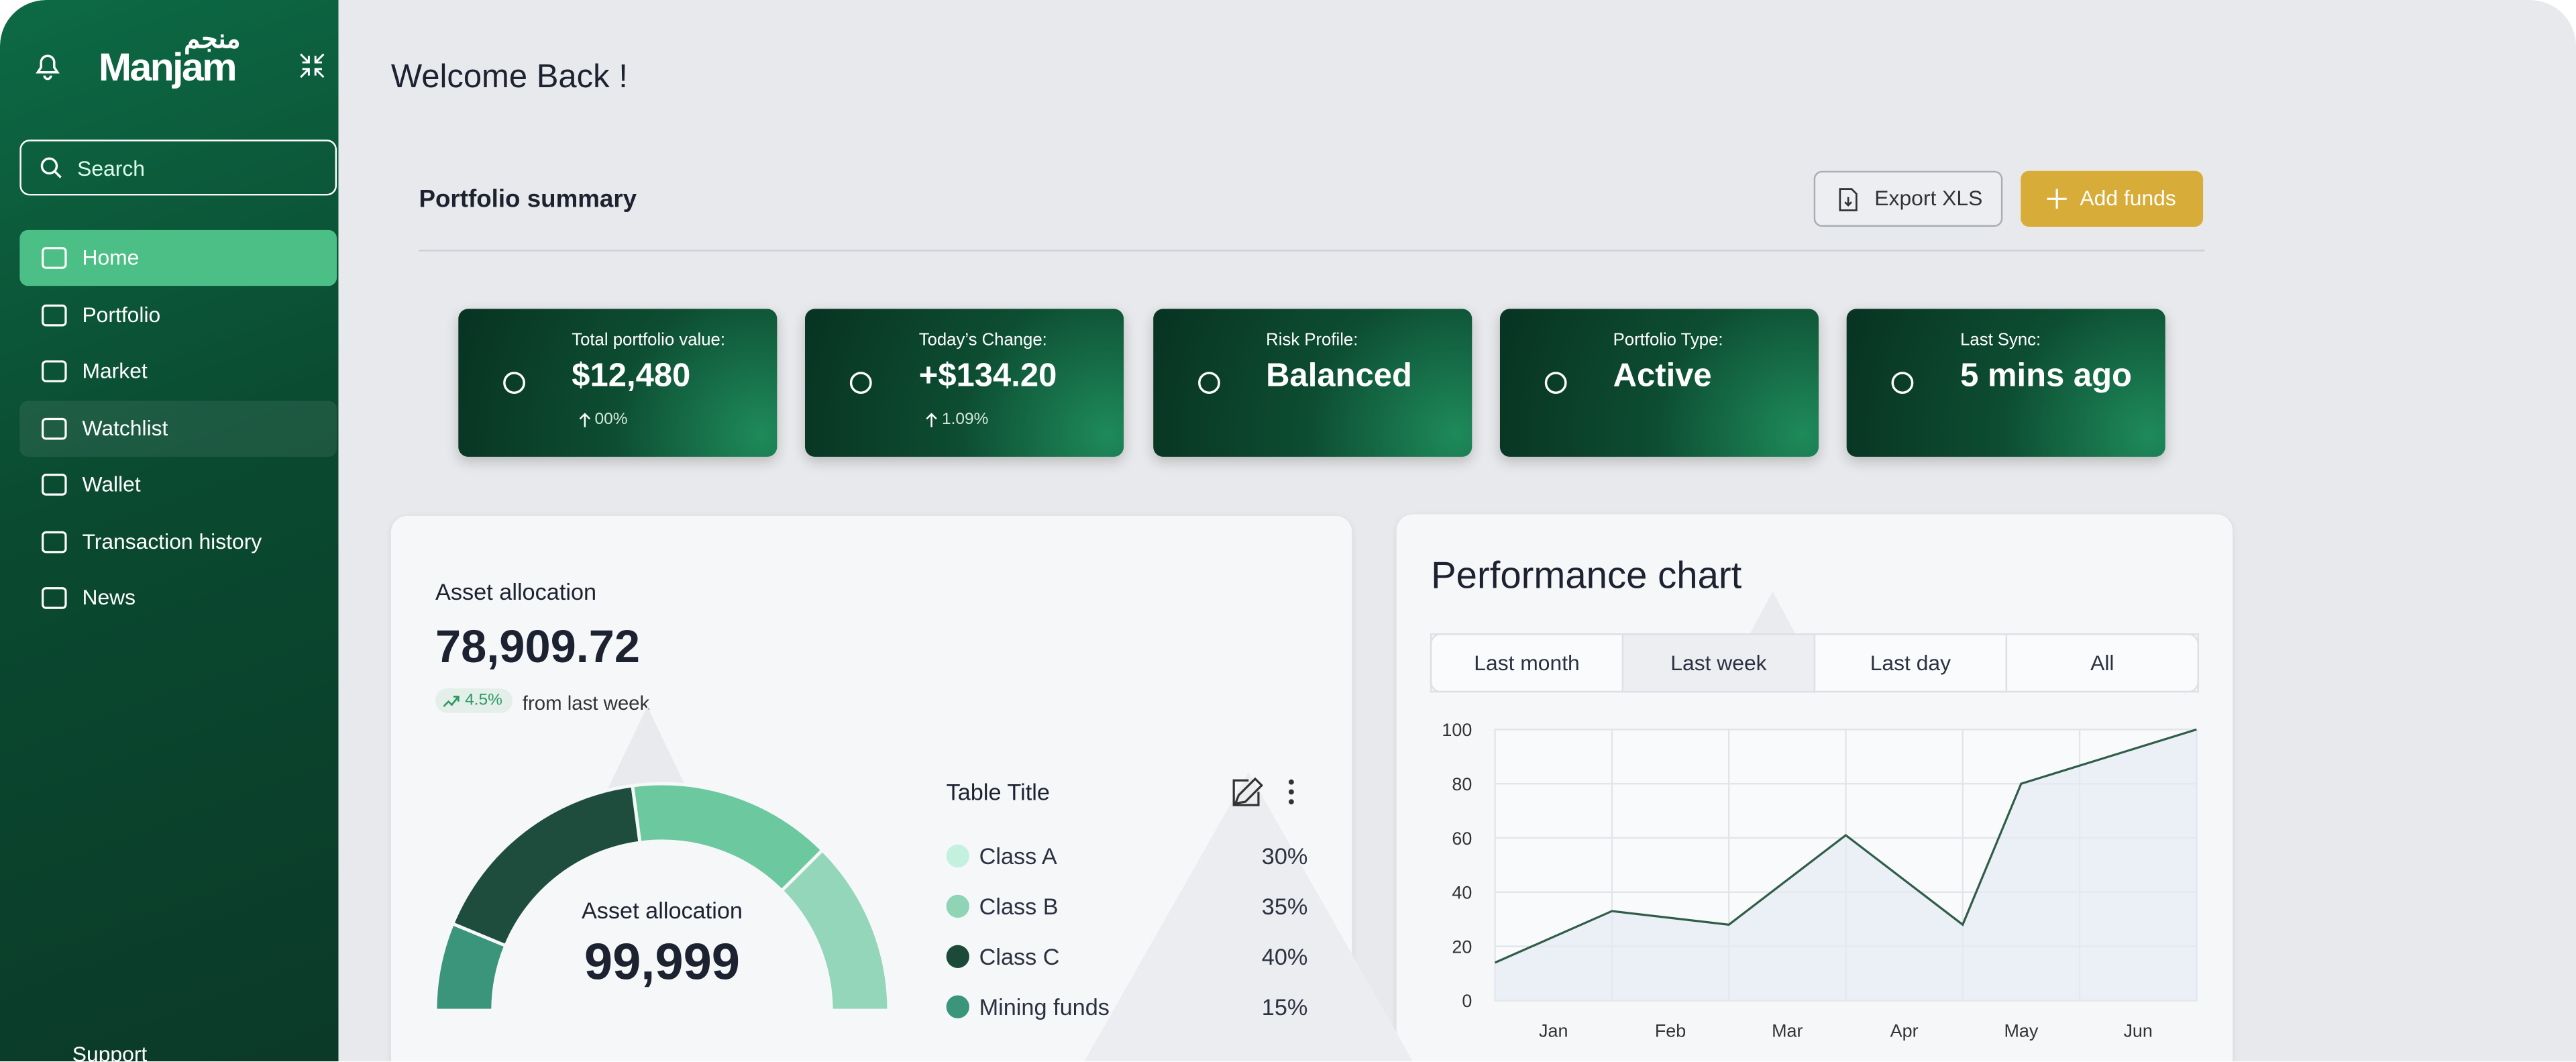 The image size is (2576, 1062). What do you see at coordinates (2000, 340) in the screenshot?
I see `card-label: Last Sync:` at bounding box center [2000, 340].